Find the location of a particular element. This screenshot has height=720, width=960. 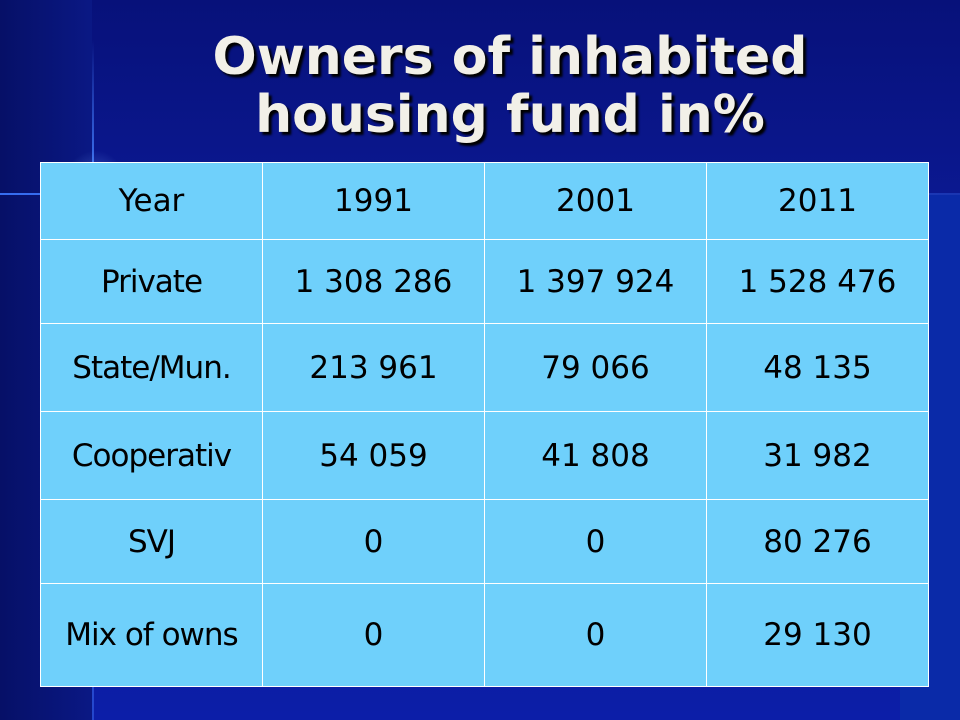

row-label-state-mun: State/Mun. is located at coordinates (151, 367).